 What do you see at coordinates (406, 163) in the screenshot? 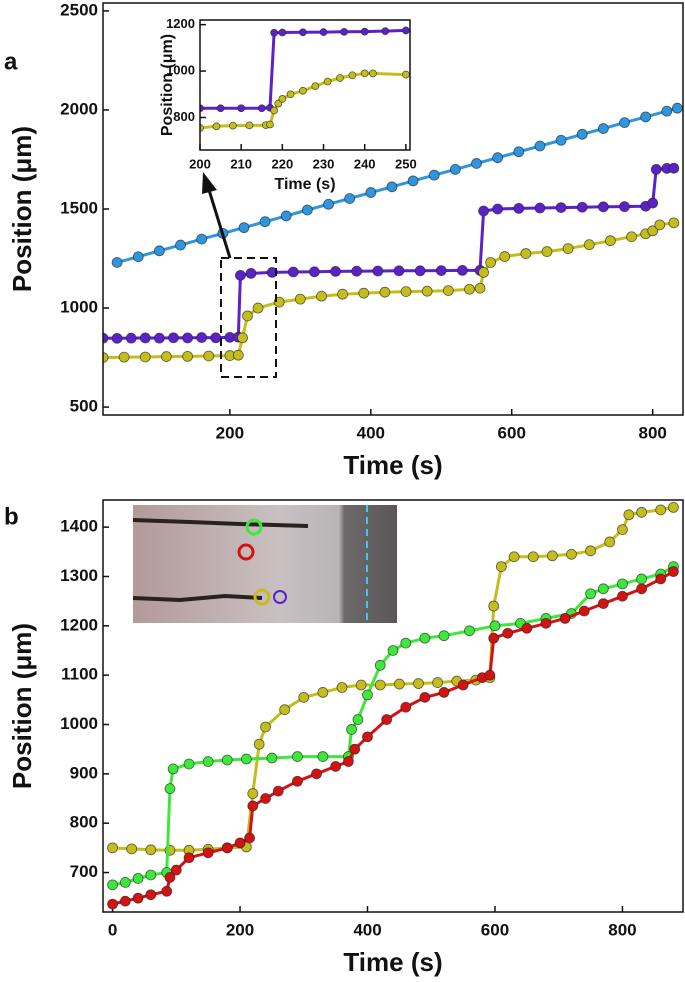
I see `x-tick-label: 250` at bounding box center [406, 163].